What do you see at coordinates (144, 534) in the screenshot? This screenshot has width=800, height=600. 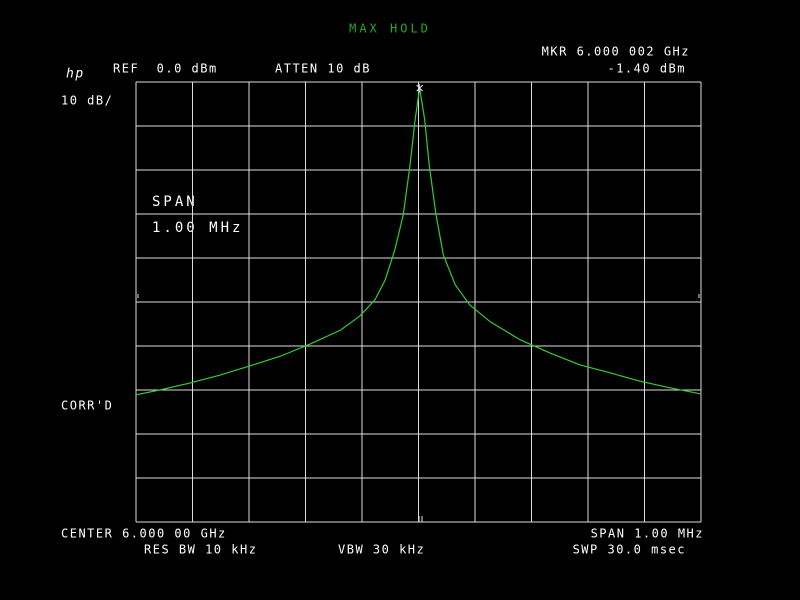 I see `center-frequency: CENTER 6.000 00 GHz` at bounding box center [144, 534].